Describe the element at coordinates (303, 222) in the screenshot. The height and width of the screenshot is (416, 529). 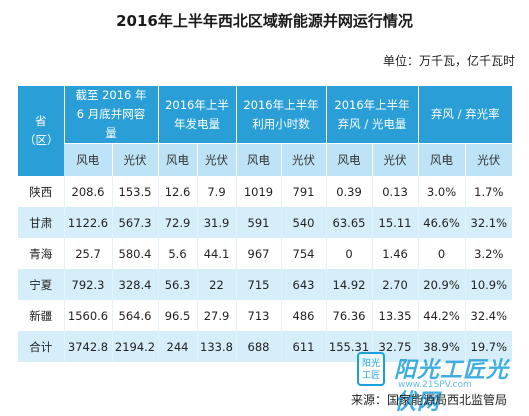
I see `value-cell: 540` at that location.